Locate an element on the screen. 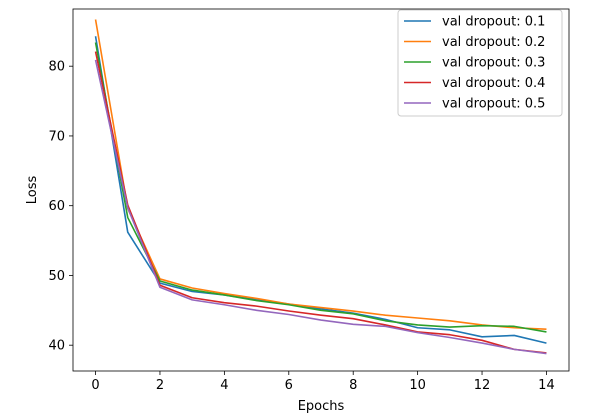 The height and width of the screenshot is (413, 615). x-tick-label: 6 is located at coordinates (289, 385).